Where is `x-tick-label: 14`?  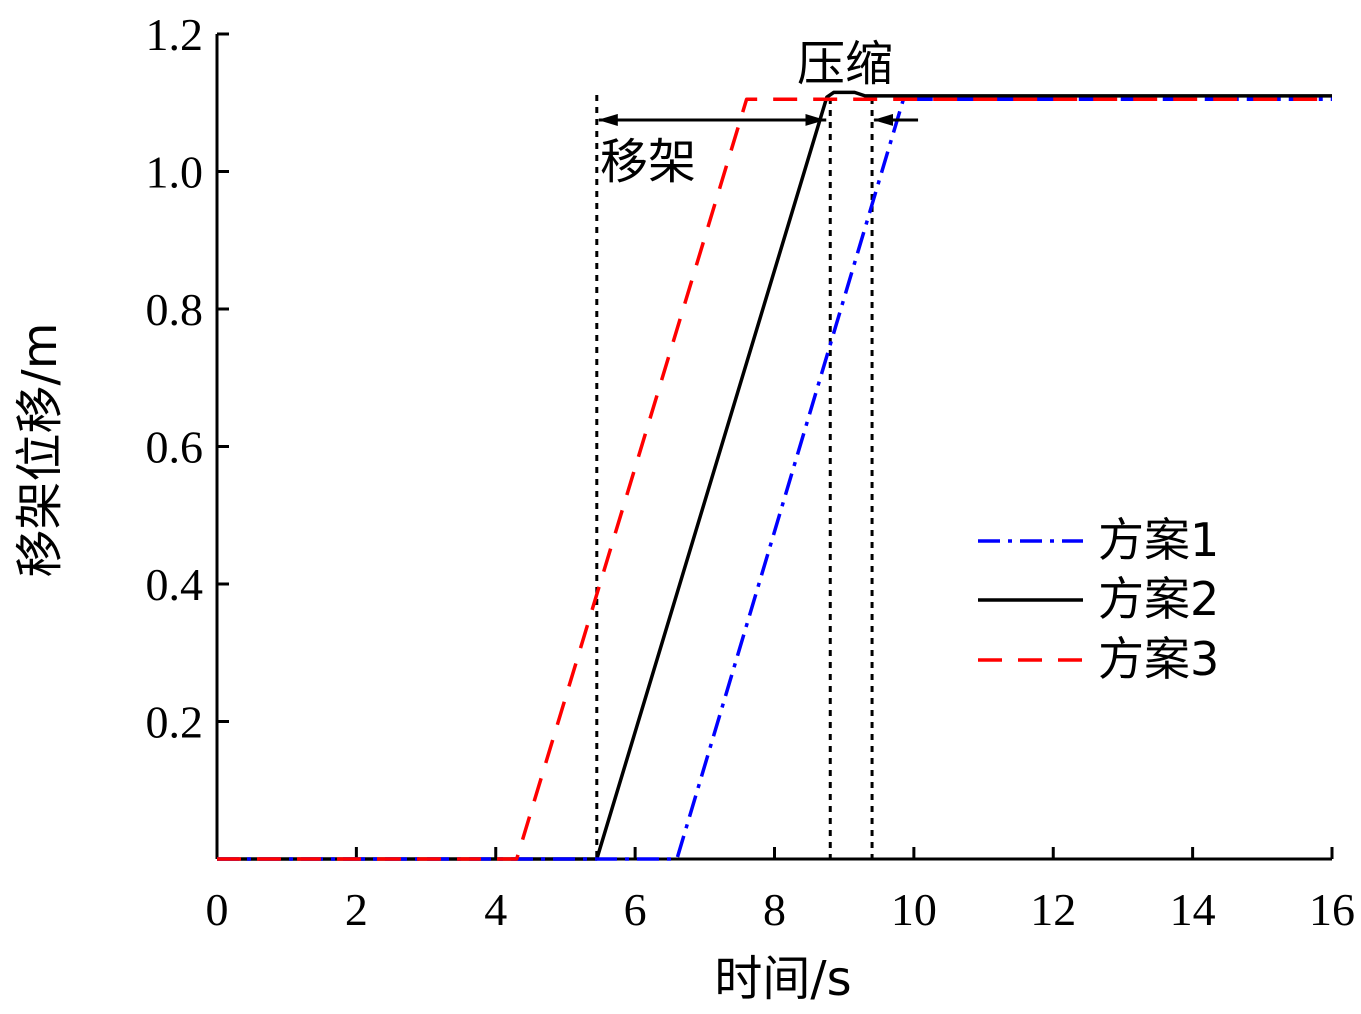 x-tick-label: 14 is located at coordinates (1193, 909).